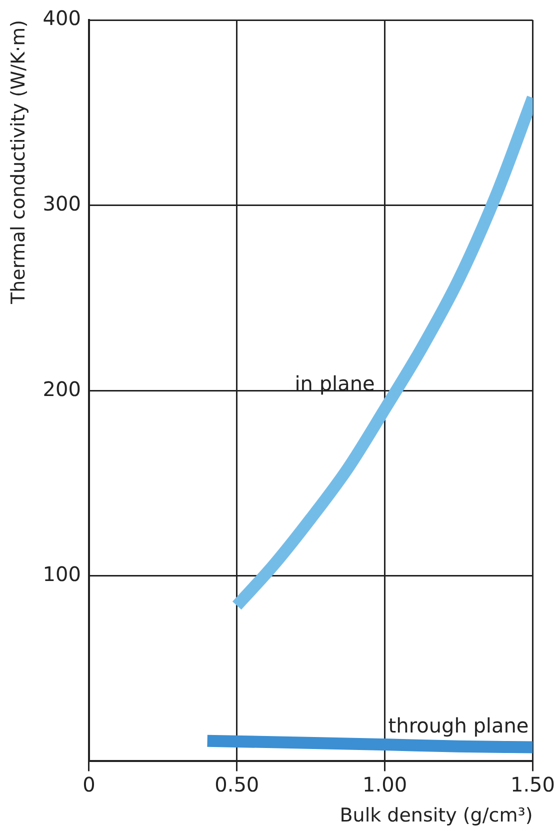 The width and height of the screenshot is (558, 834). I want to click on series-label: through plane, so click(458, 726).